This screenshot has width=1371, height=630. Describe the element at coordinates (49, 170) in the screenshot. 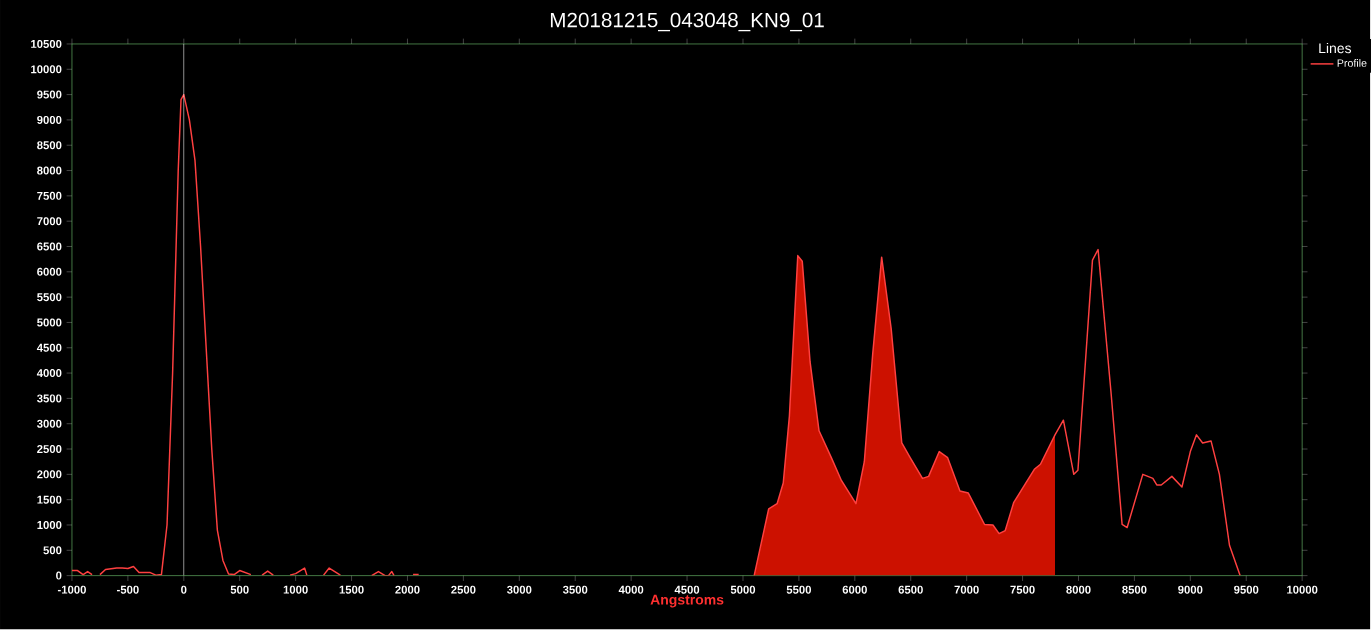

I see `y-tick-label: 8000` at that location.